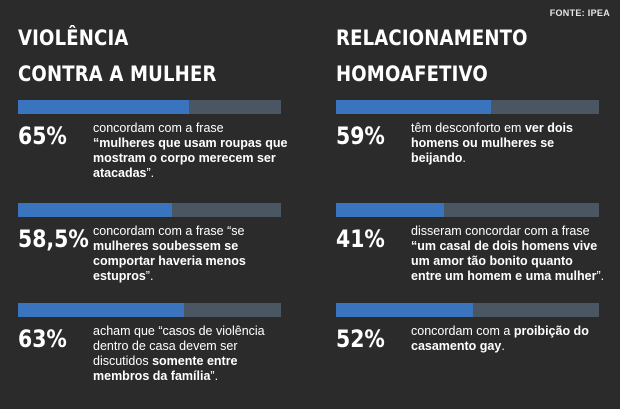  Describe the element at coordinates (579, 13) in the screenshot. I see `source-label: FONTE: IPEA` at that location.